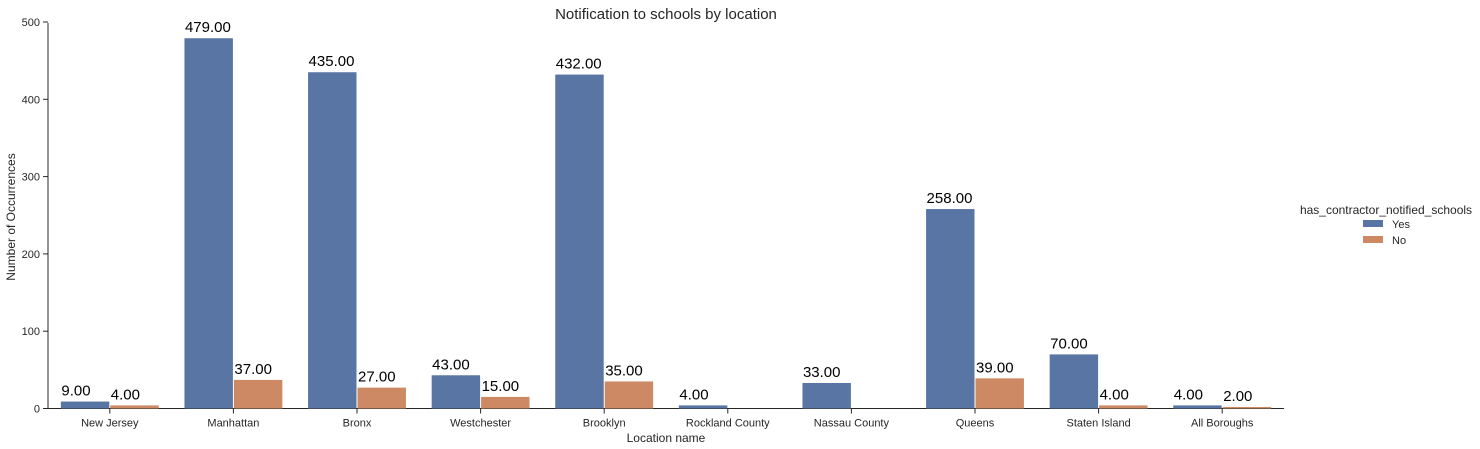 Image resolution: width=1480 pixels, height=449 pixels. I want to click on x-tick-label: Nassau County, so click(852, 424).